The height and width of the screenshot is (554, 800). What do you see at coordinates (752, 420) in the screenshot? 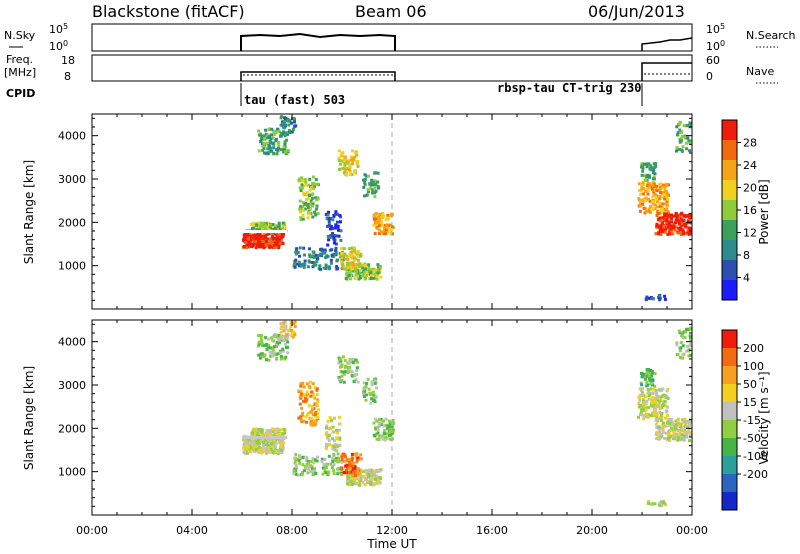
I see `colorbar-tick-label: -15` at bounding box center [752, 420].